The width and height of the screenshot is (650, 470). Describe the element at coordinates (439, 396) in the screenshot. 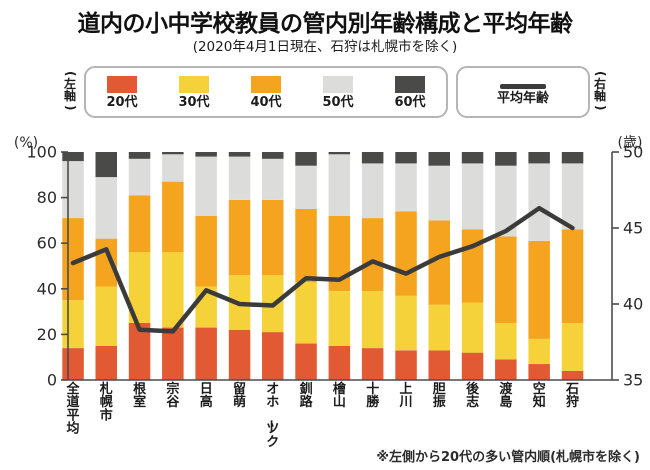

I see `category-label: 胆振` at that location.